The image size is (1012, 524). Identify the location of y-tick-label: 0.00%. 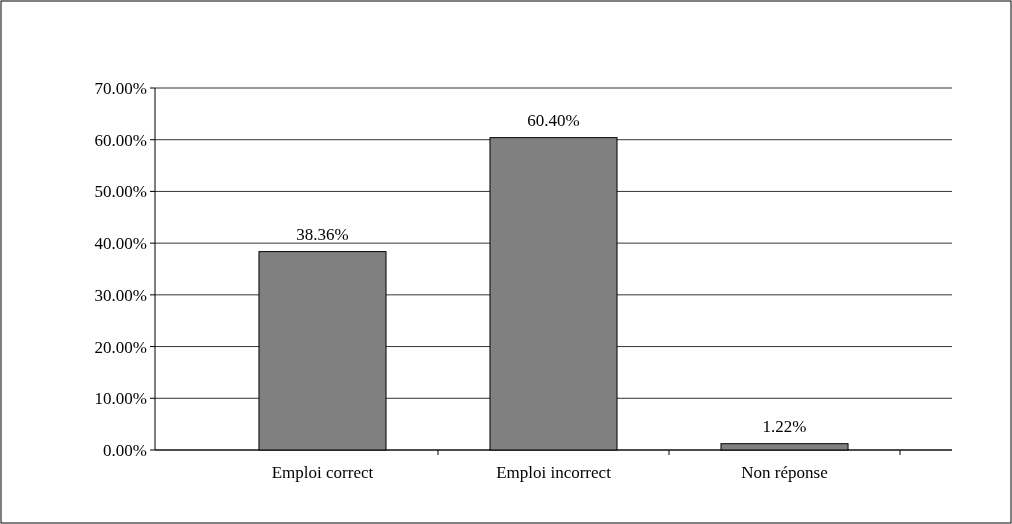
(125, 450).